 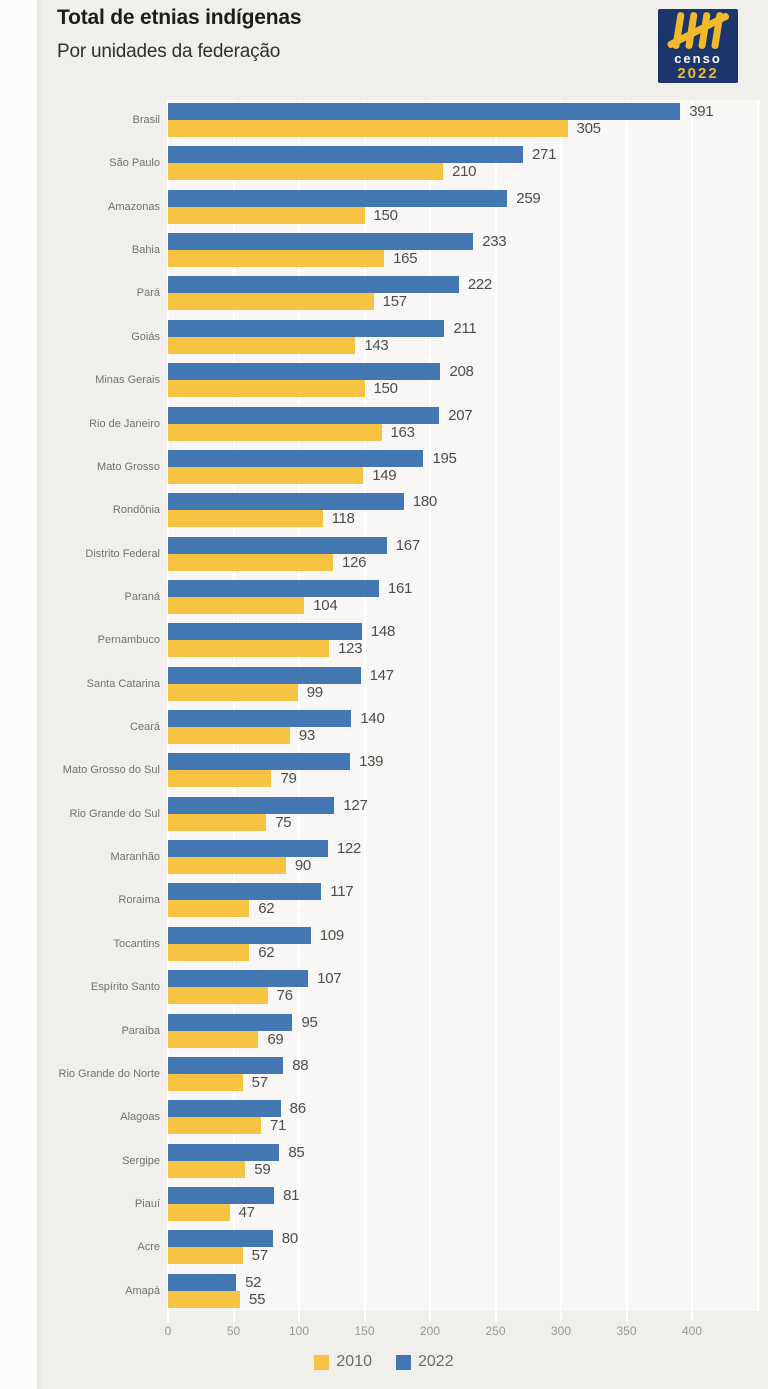 What do you see at coordinates (284, 996) in the screenshot?
I see `value-label-2010: 76` at bounding box center [284, 996].